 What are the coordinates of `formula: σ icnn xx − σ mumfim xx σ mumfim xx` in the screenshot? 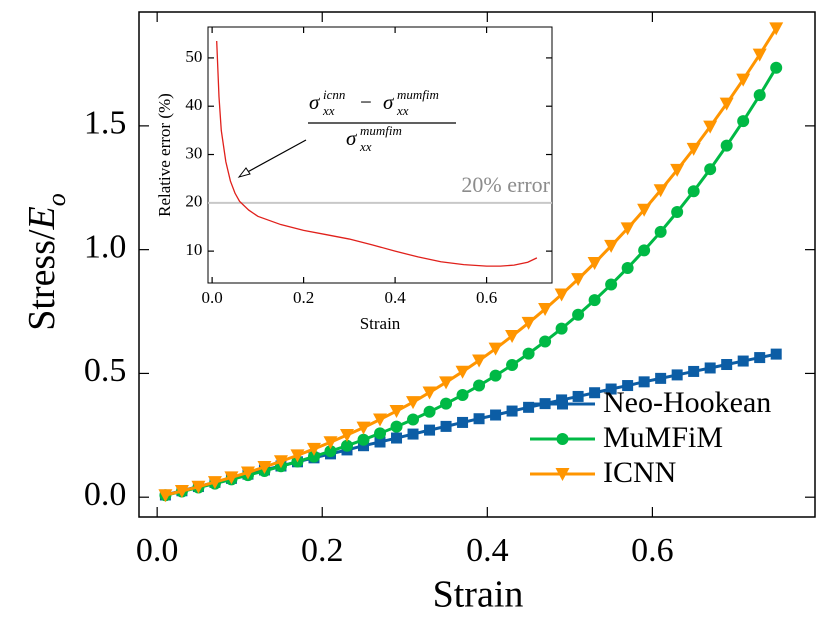 It's located at (346, 132).